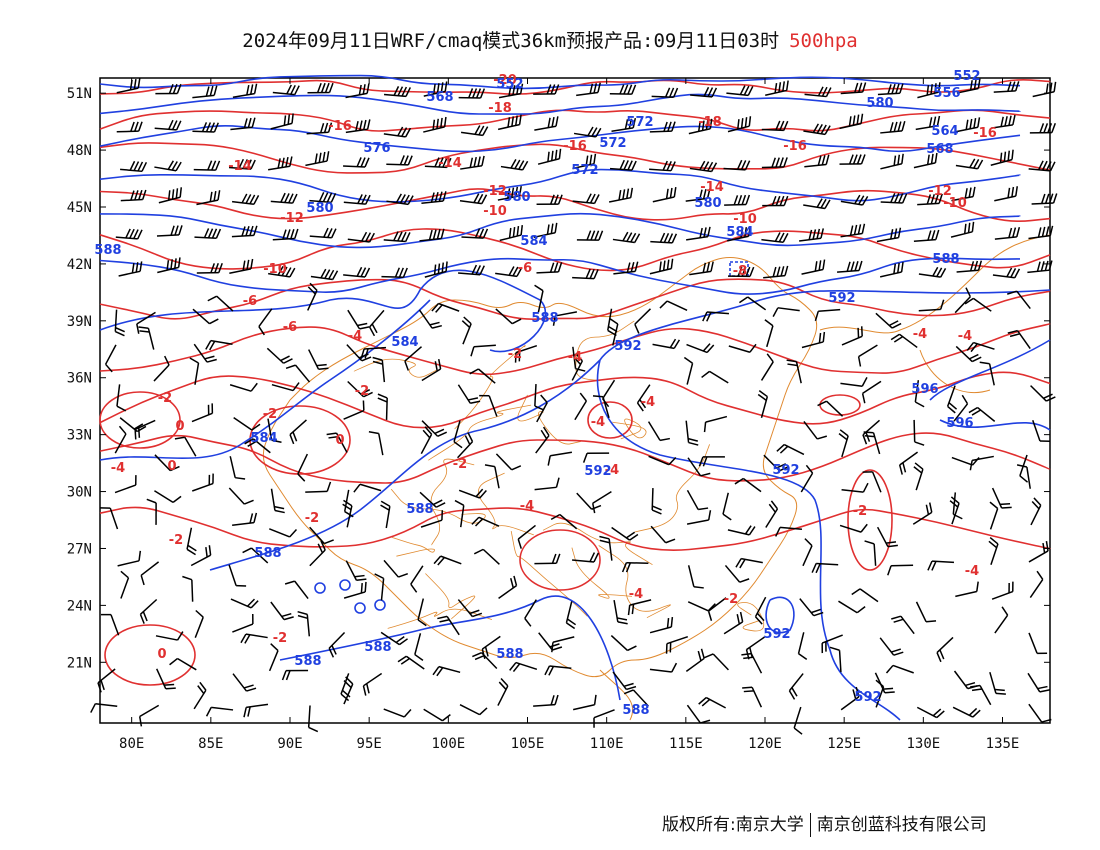  Describe the element at coordinates (500, 108) in the screenshot. I see `temperature-label: -18` at that location.